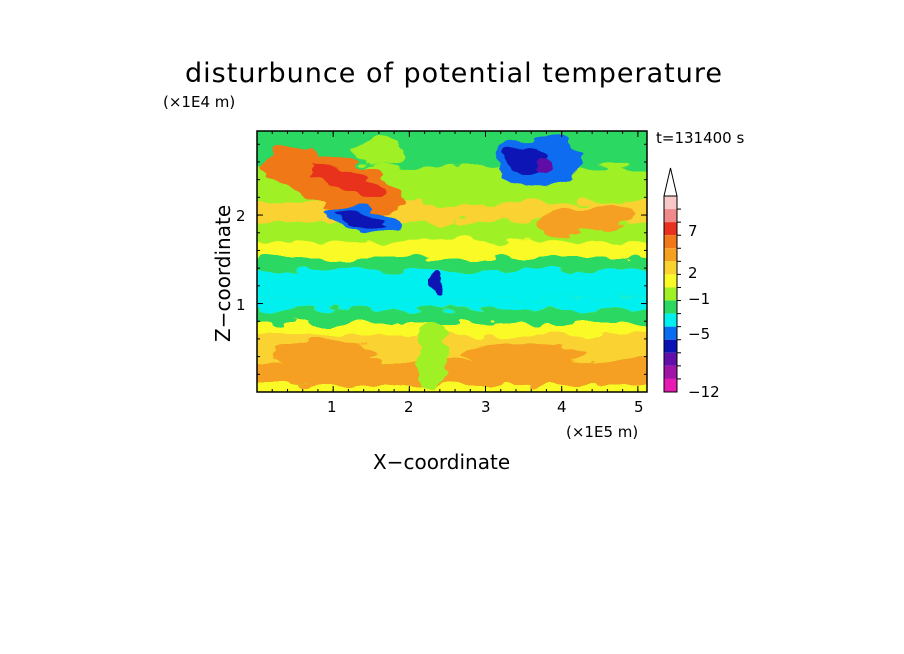  I want to click on y-axis-unit: (×1E4 m), so click(199, 102).